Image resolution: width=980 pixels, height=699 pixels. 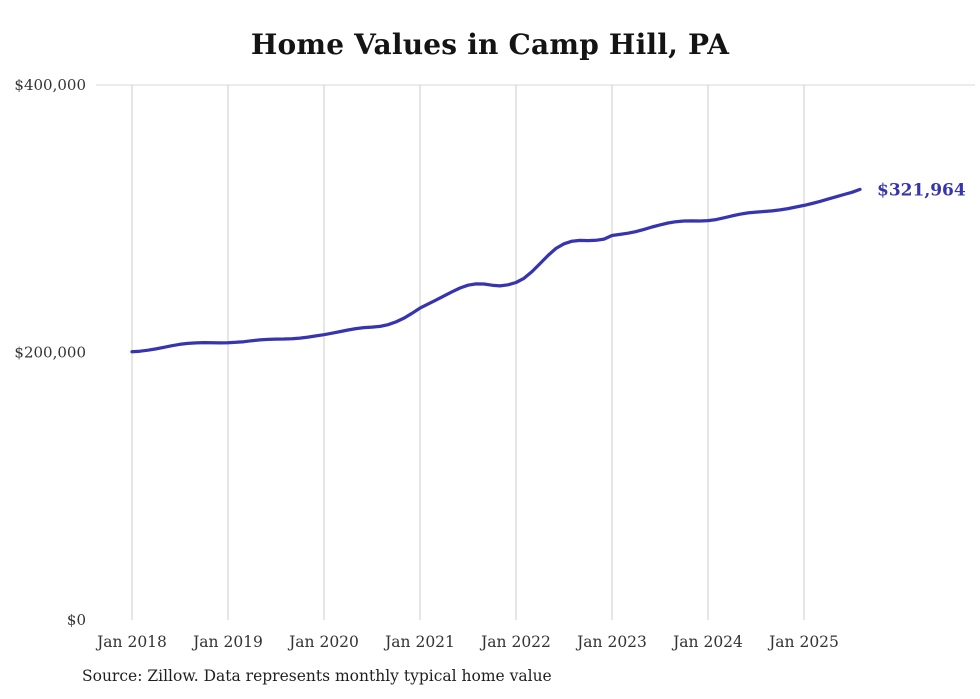 I want to click on chart-title: Home Values in Camp Hill, PA, so click(x=490, y=44).